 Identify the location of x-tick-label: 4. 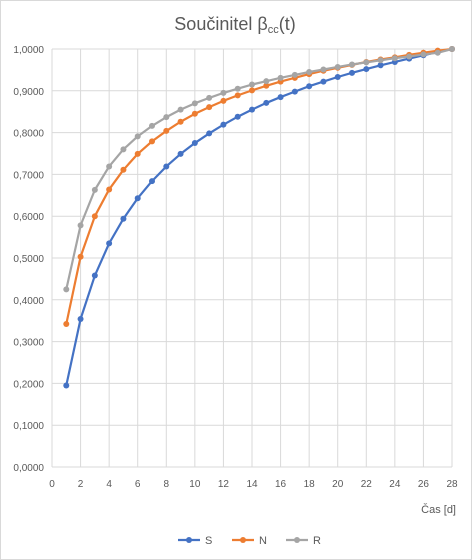
(109, 484).